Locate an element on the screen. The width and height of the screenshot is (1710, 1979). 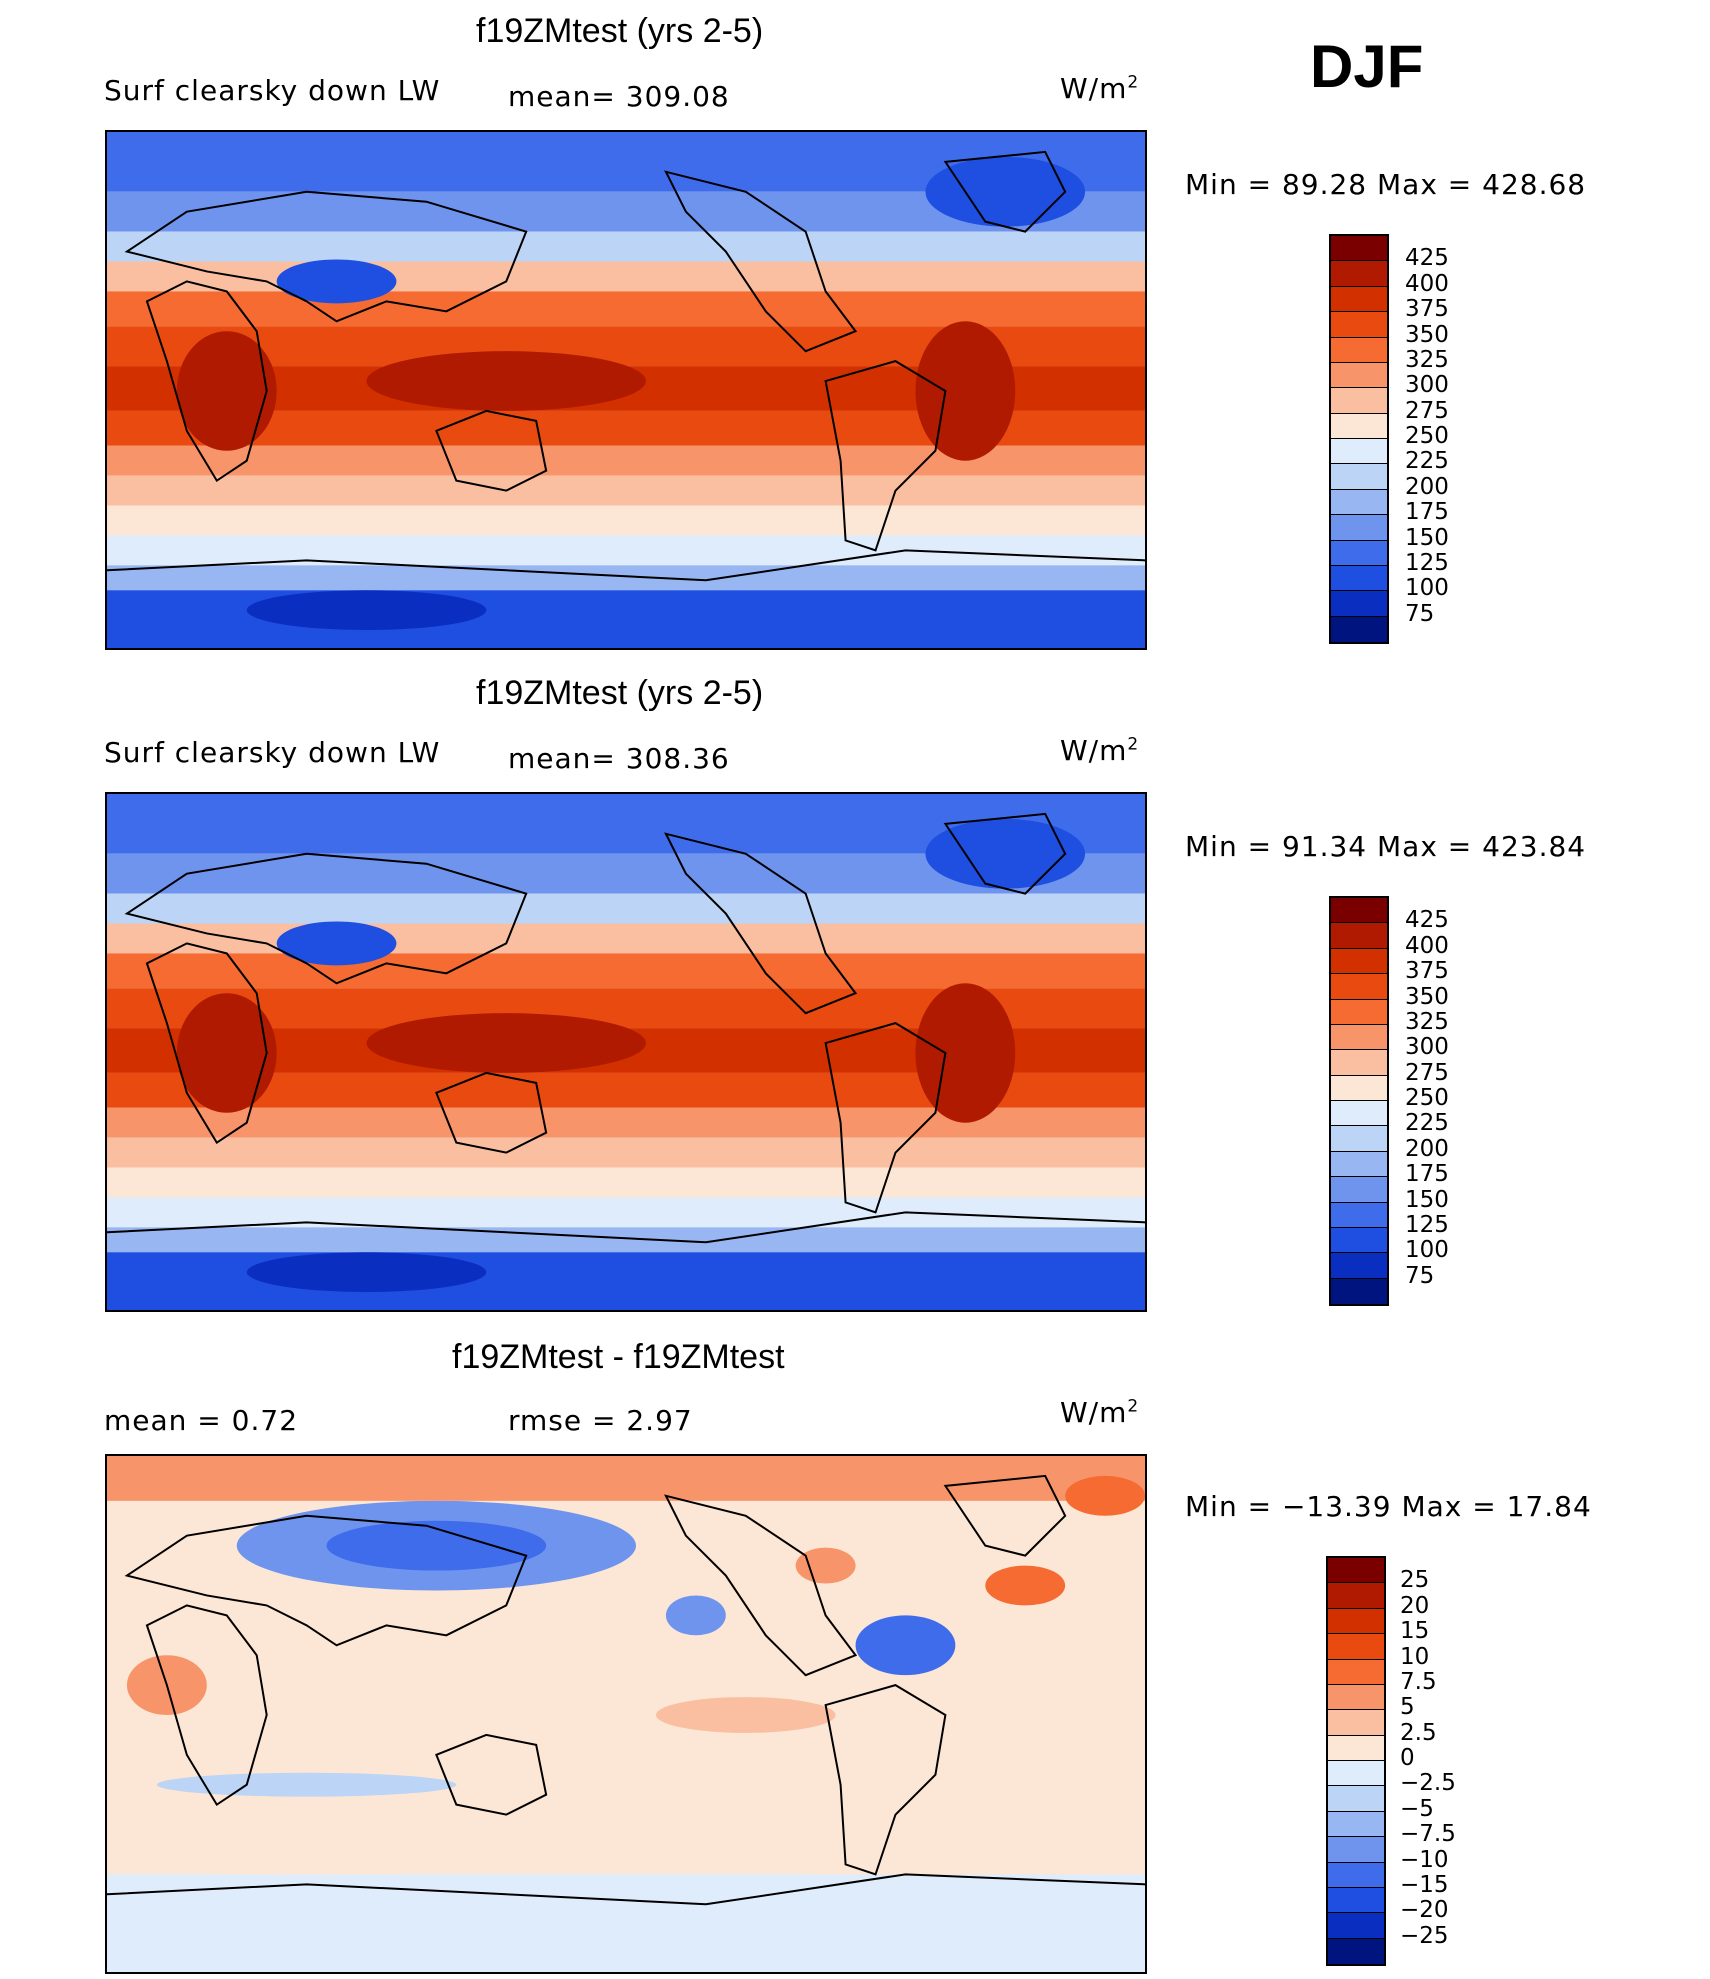
colorbar-tick-label: 0 is located at coordinates (1407, 1758).